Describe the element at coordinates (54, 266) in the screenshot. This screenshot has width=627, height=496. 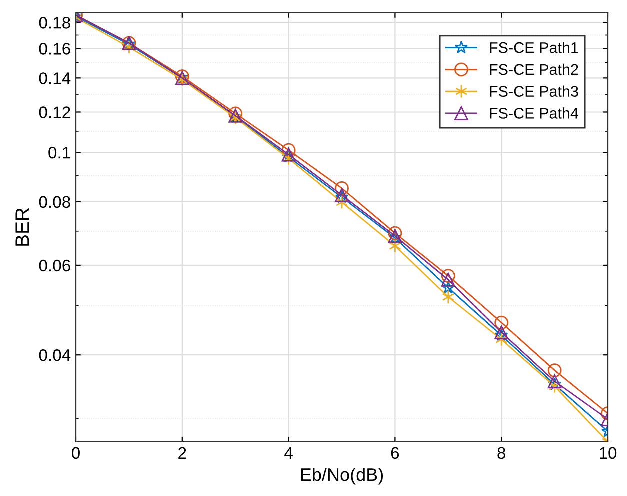
I see `y-tick-label: 0.06` at that location.